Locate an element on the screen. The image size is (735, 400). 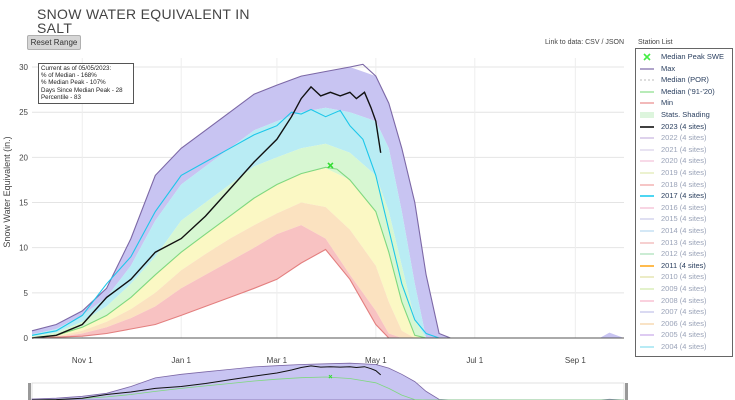
legend-item: Median (POR) is located at coordinates (684, 80).